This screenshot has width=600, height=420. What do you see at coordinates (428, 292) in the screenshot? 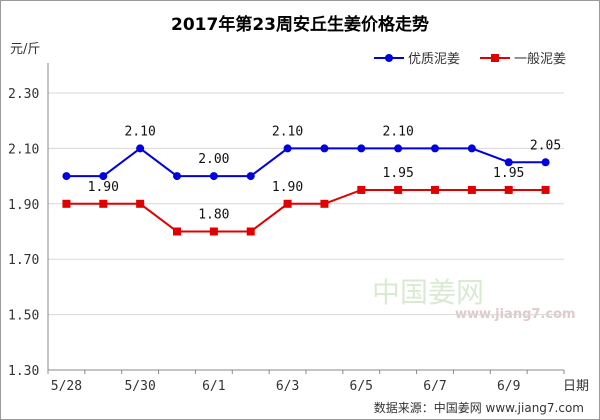
I see `watermark-brand: 中国姜网` at bounding box center [428, 292].